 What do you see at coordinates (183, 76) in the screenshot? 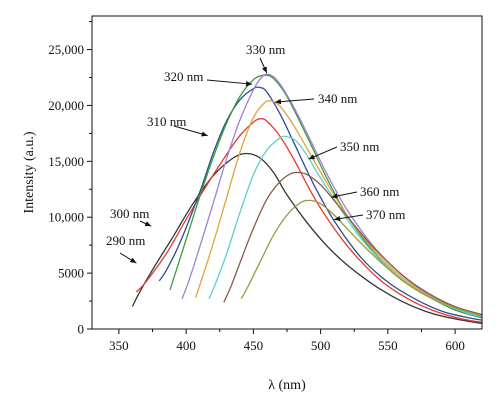
I see `annotation-label: 320 nm` at bounding box center [183, 76].